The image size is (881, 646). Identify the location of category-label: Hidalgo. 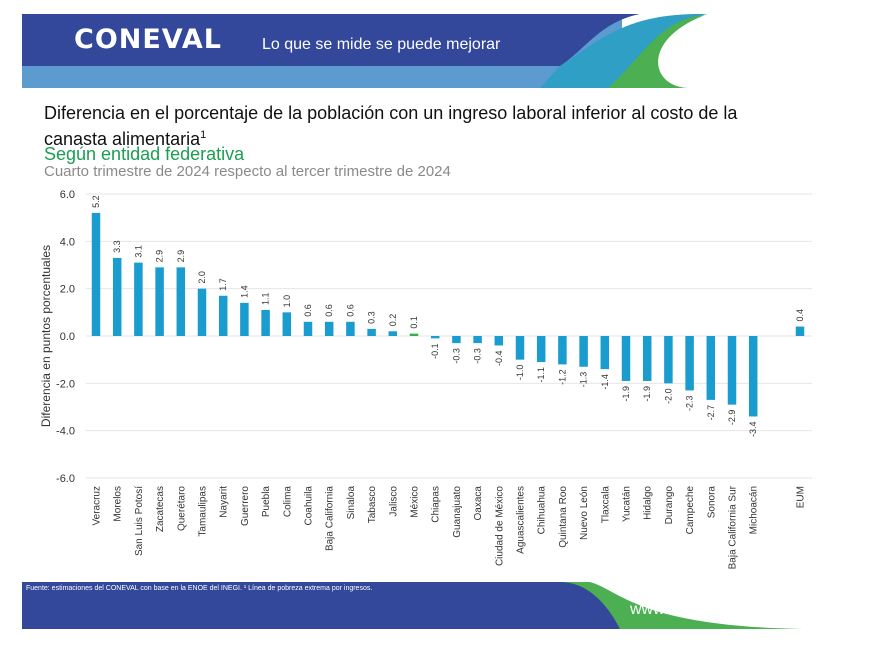
(648, 503).